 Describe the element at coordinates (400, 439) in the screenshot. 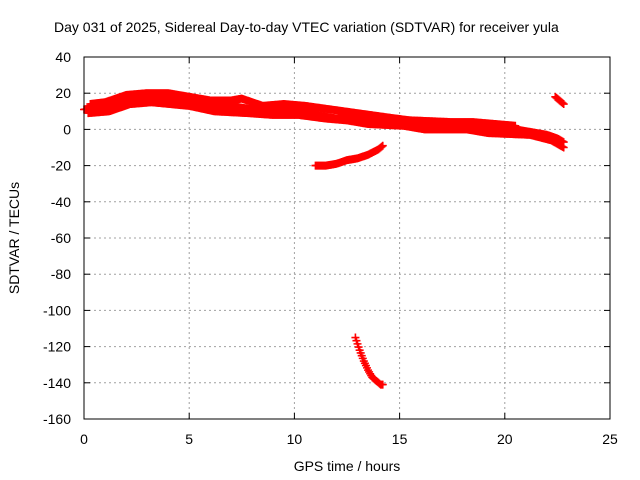

I see `x-tick-label: 15` at that location.